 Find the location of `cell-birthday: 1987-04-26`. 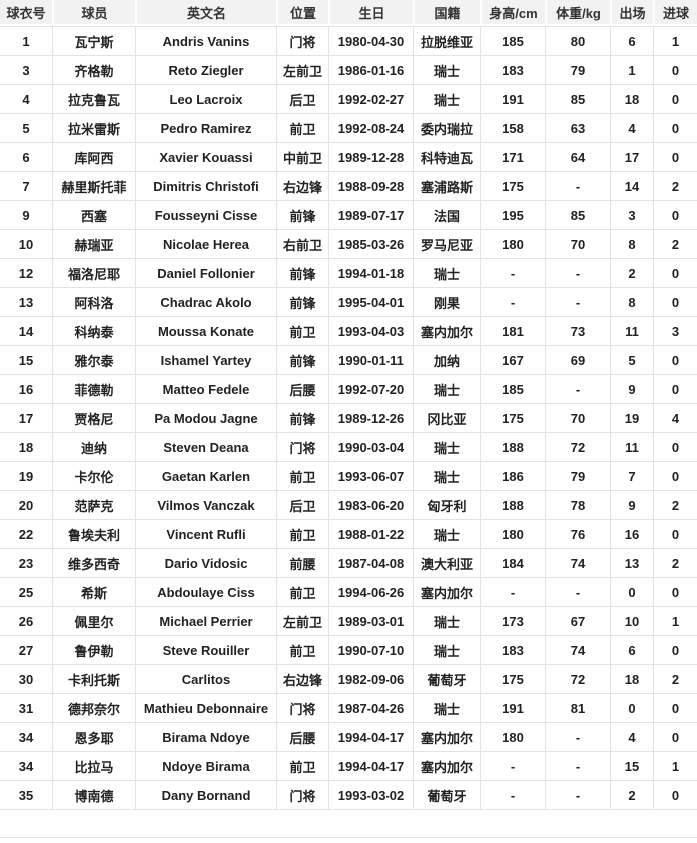

cell-birthday: 1987-04-26 is located at coordinates (370, 707).